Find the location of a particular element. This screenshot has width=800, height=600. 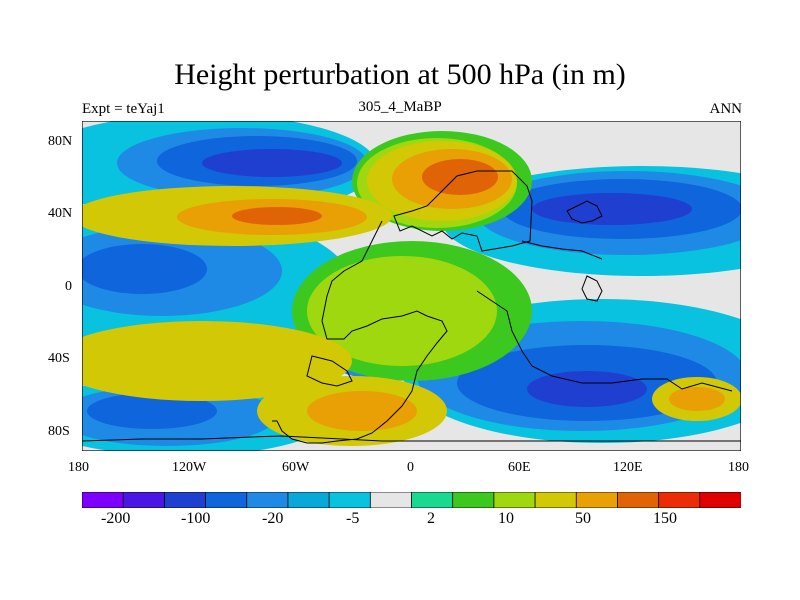

y-tick-label: 80S is located at coordinates (59, 431).